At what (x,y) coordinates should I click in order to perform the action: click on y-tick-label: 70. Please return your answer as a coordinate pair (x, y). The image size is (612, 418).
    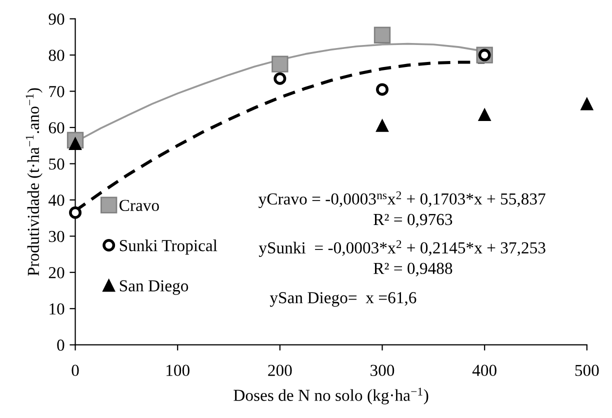
    Looking at the image, I should click on (56, 92).